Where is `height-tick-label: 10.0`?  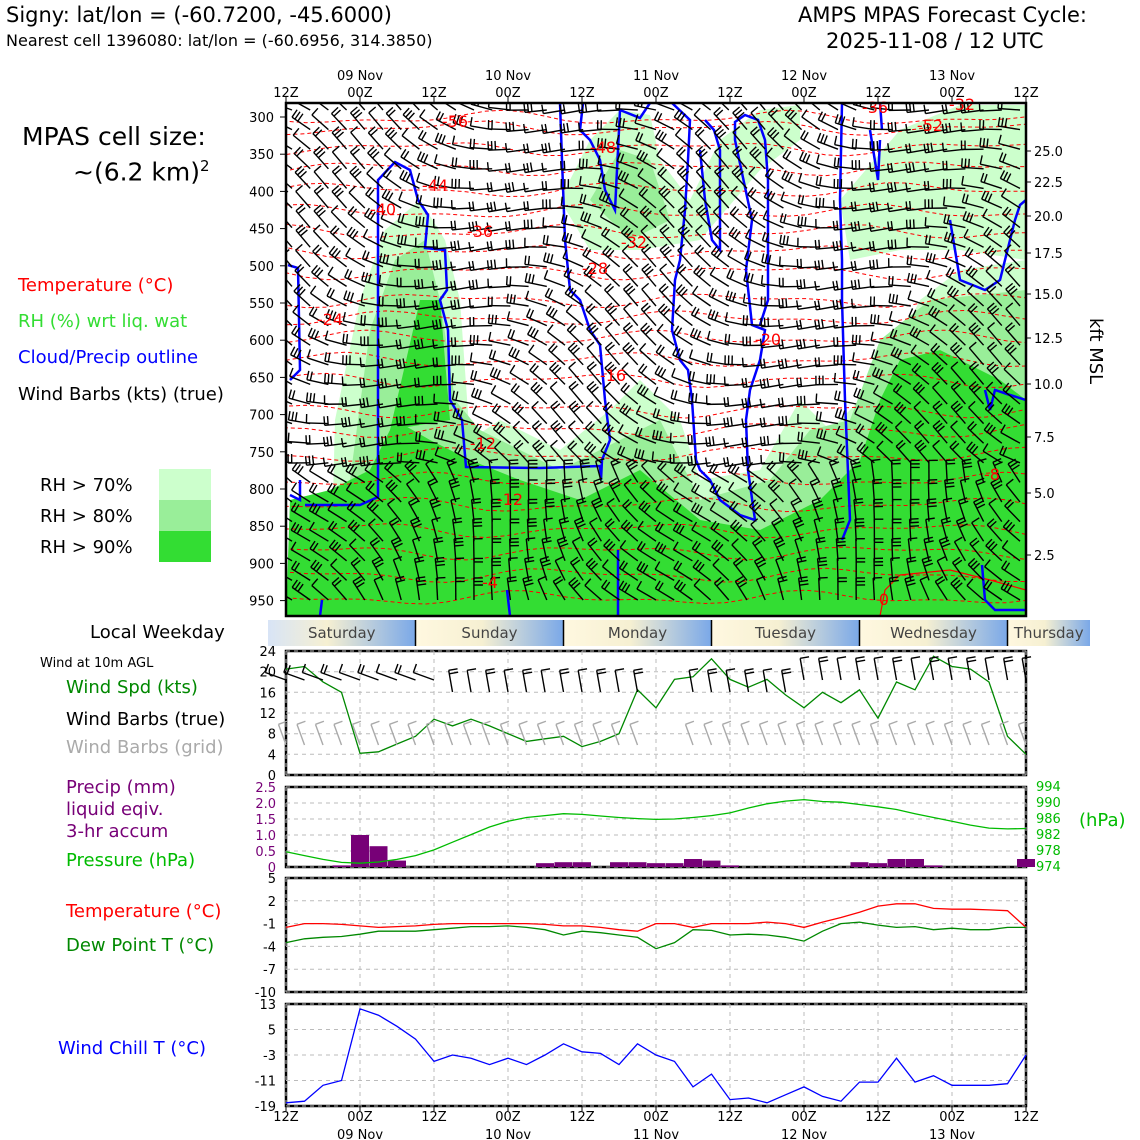 height-tick-label: 10.0 is located at coordinates (1048, 385).